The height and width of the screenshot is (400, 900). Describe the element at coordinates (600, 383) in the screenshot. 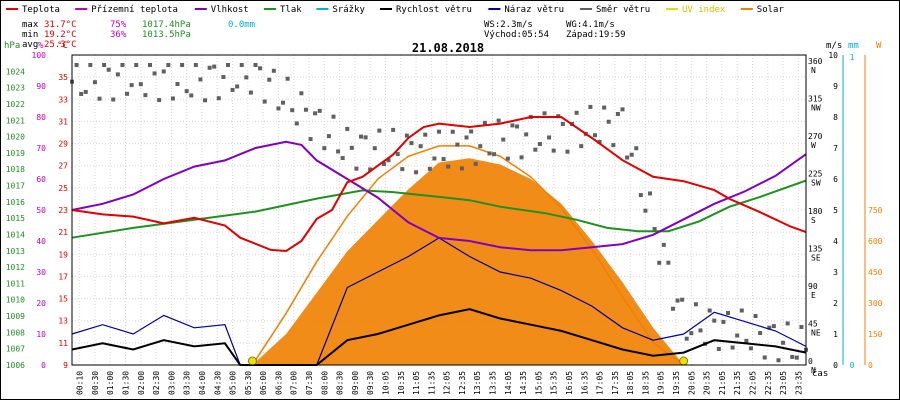

I see `x-tick-label: 17:05` at that location.